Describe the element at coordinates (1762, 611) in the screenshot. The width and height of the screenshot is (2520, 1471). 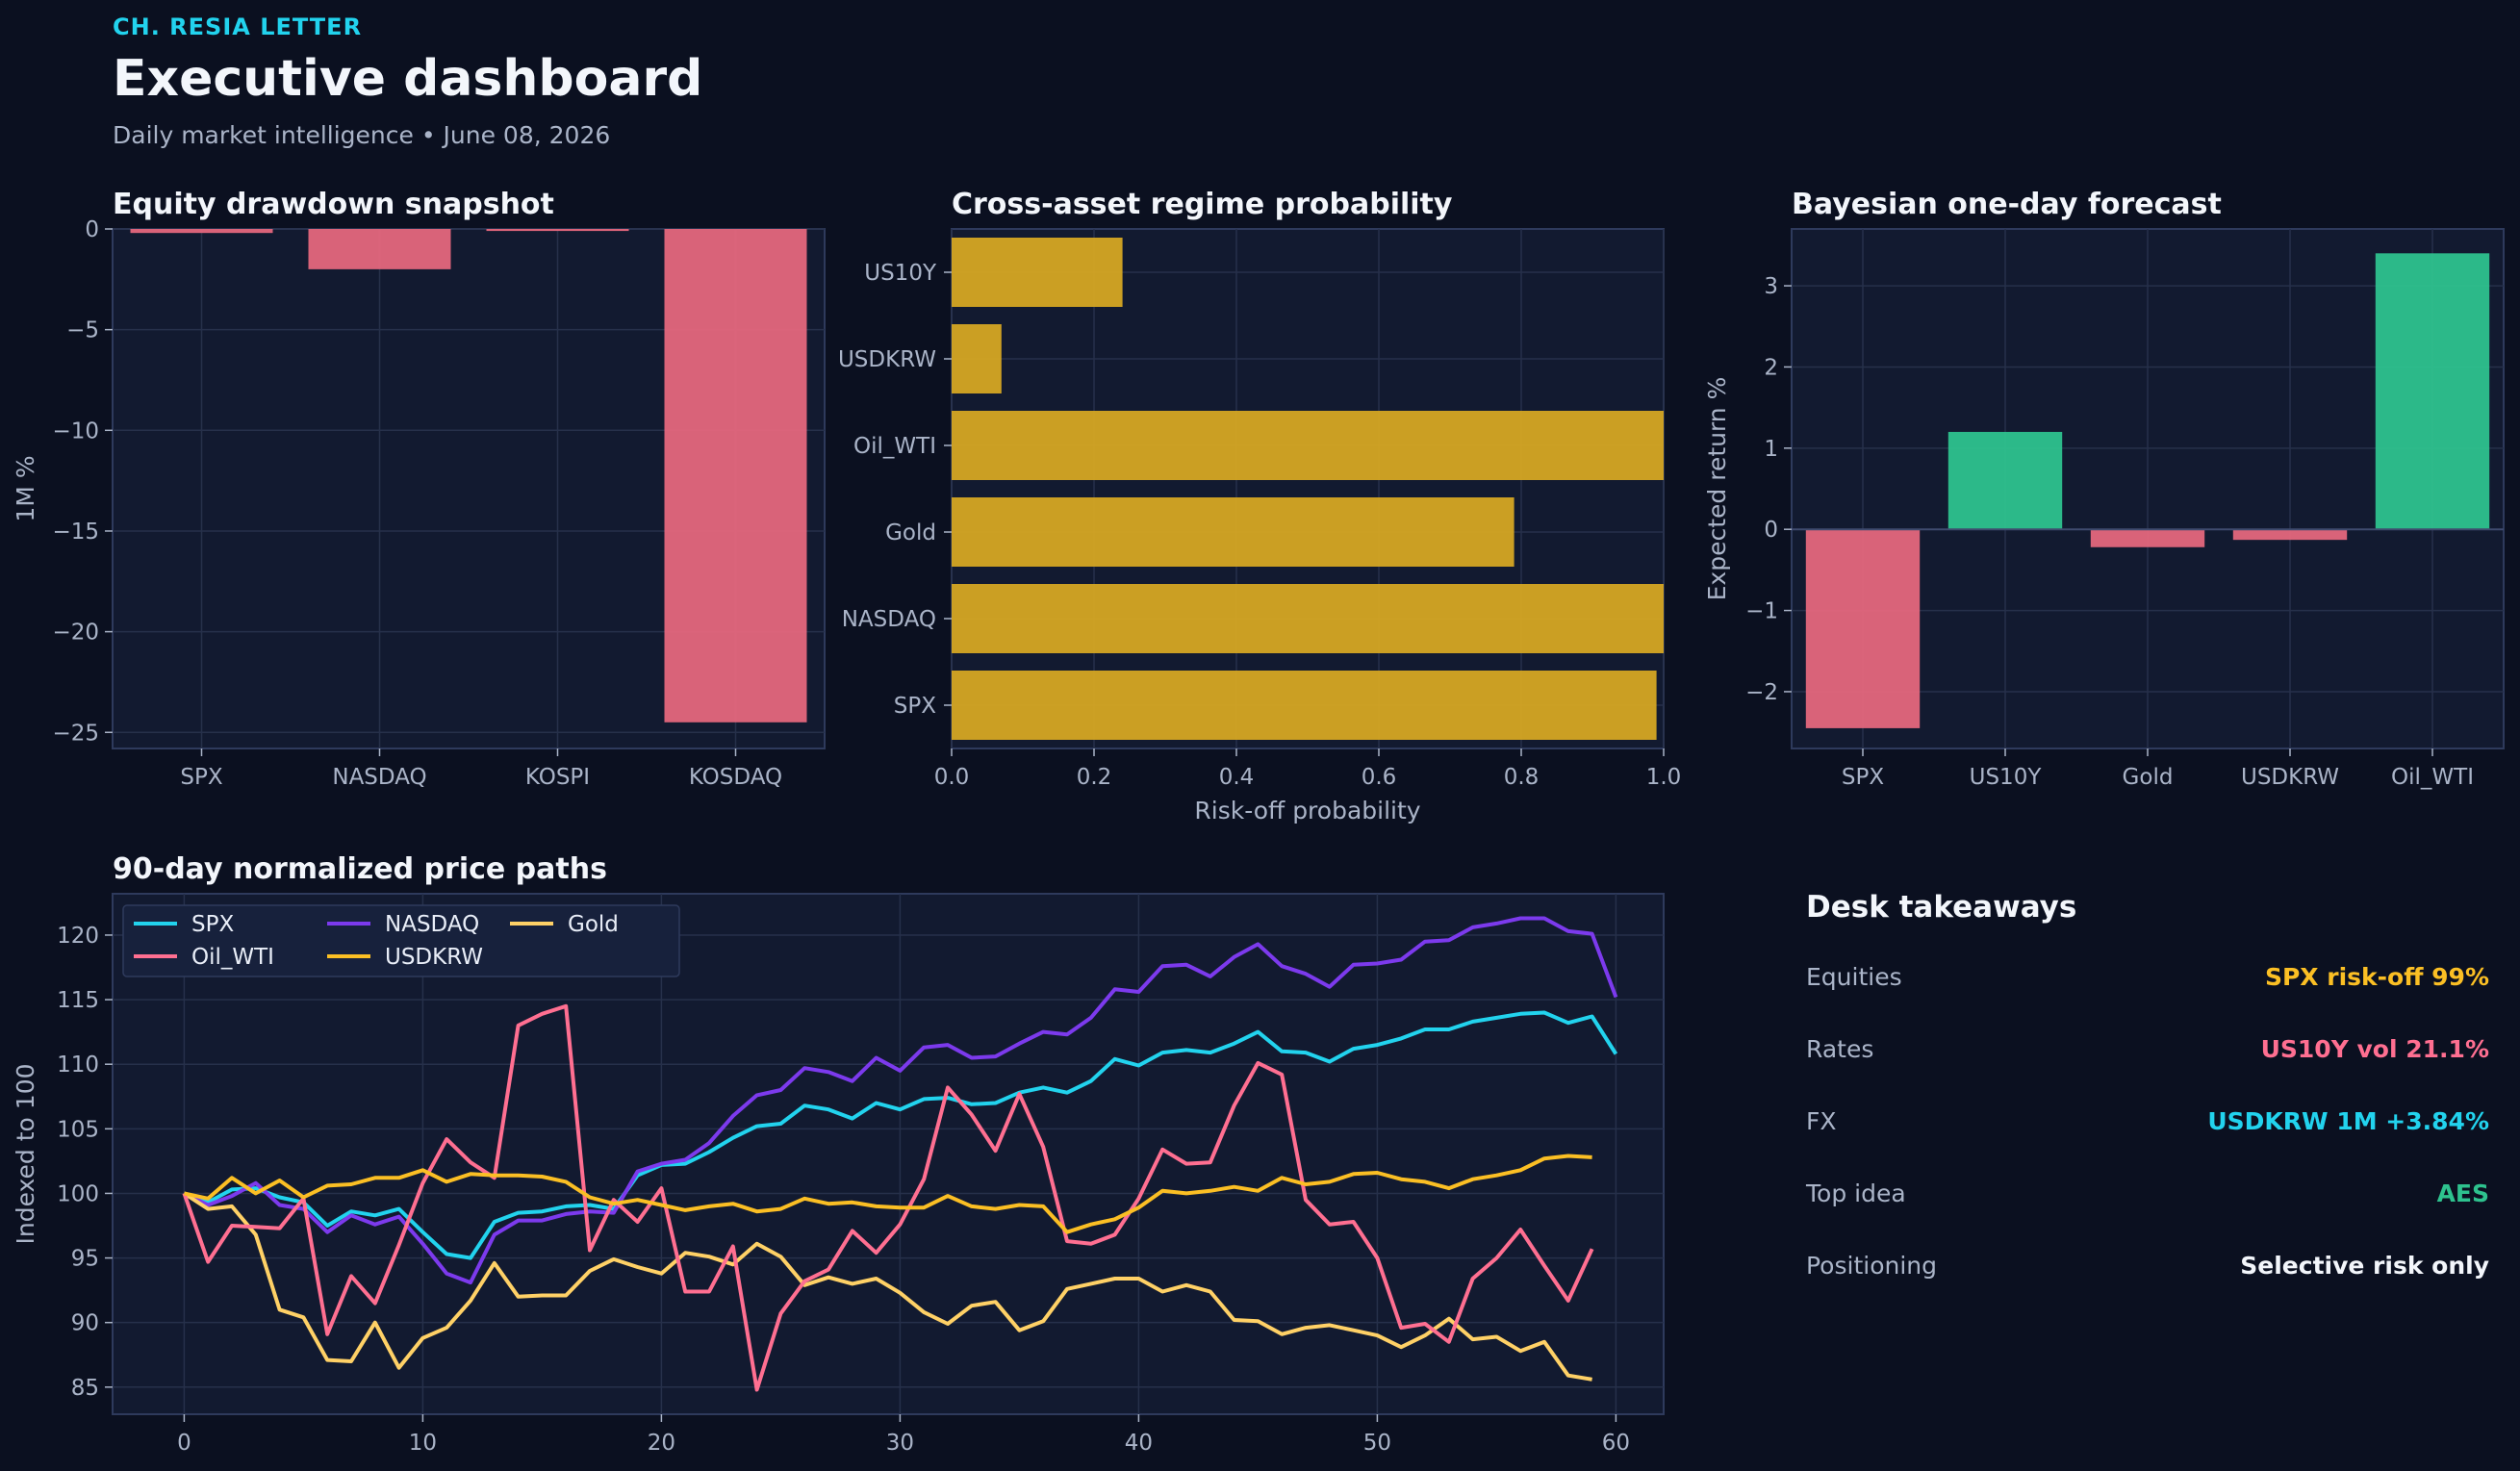
I see `y-tick-label: −1` at that location.